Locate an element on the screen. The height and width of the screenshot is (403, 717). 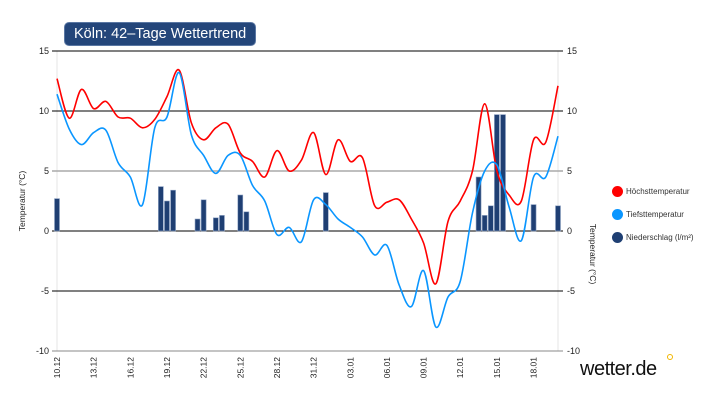
y-tick-label-left: 0 is located at coordinates (46, 231).